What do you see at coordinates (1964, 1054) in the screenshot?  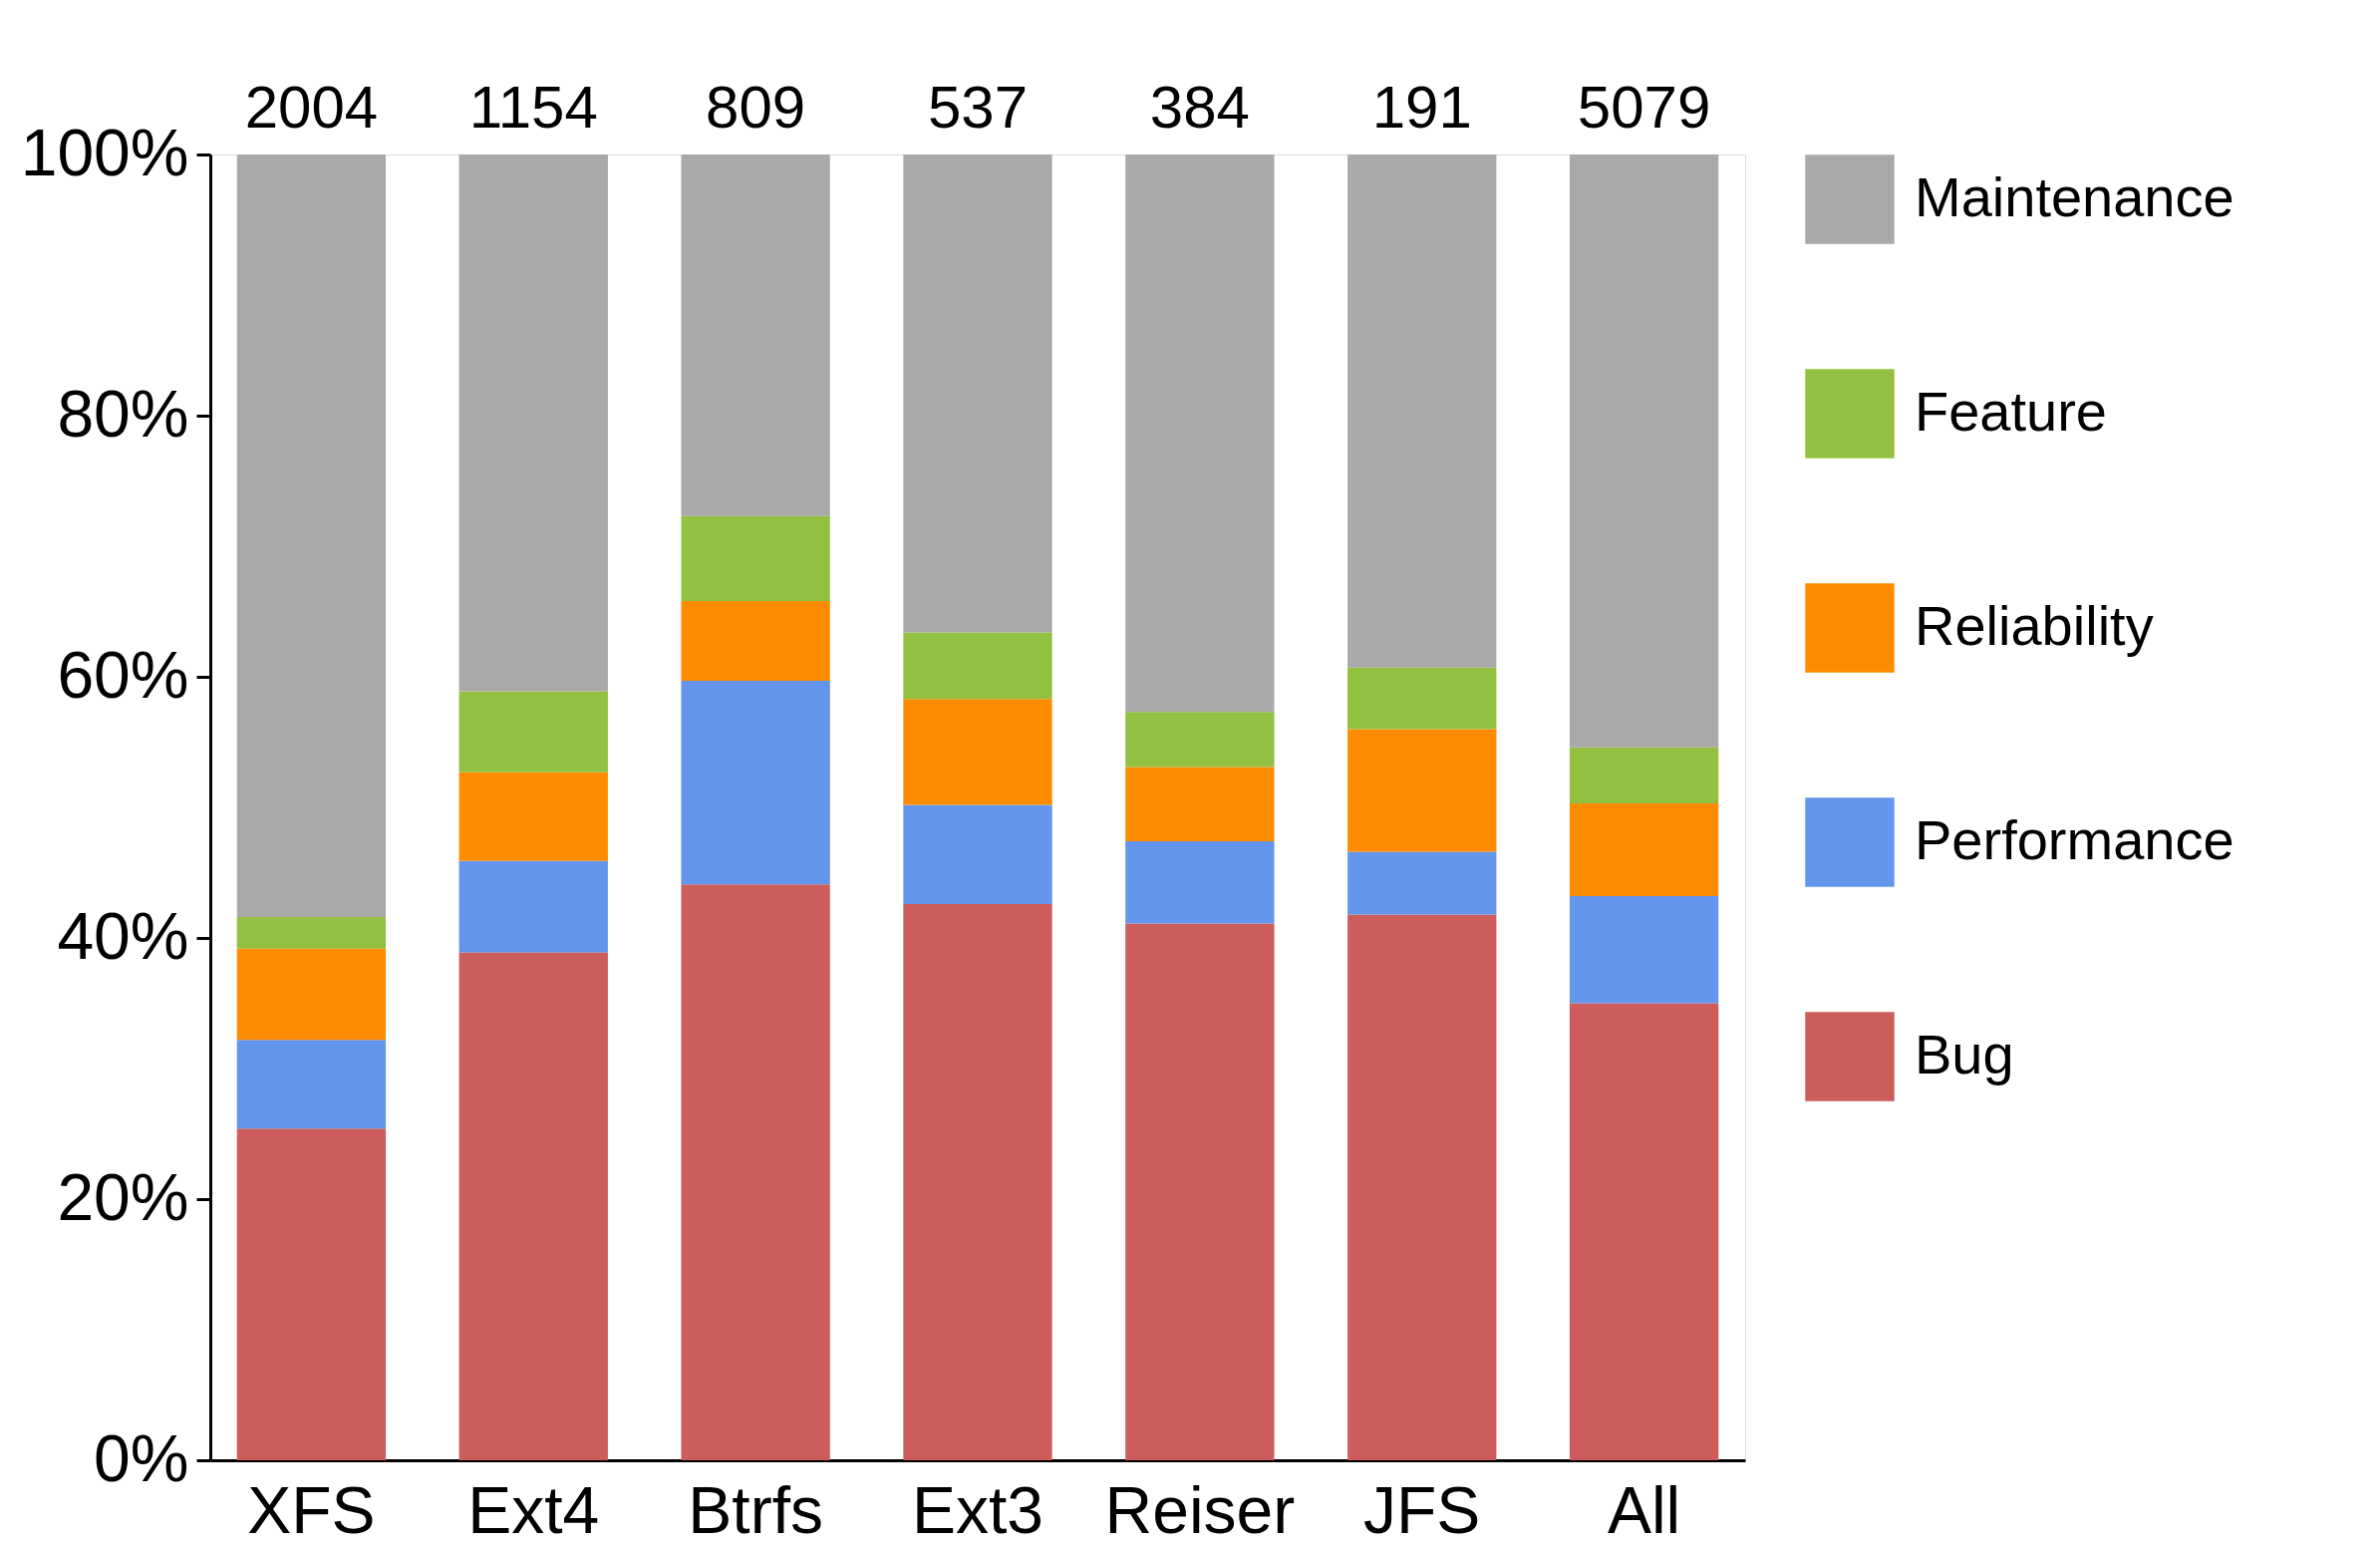 I see `legend-label: Bug` at bounding box center [1964, 1054].